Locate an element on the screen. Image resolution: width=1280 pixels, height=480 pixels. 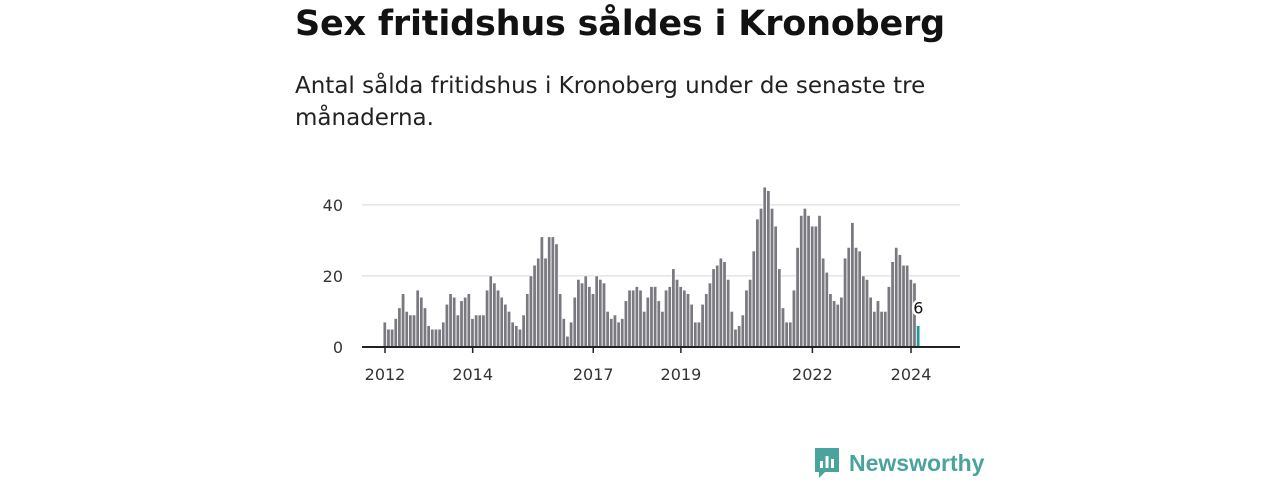
x-tick-label: 2014 is located at coordinates (472, 374).